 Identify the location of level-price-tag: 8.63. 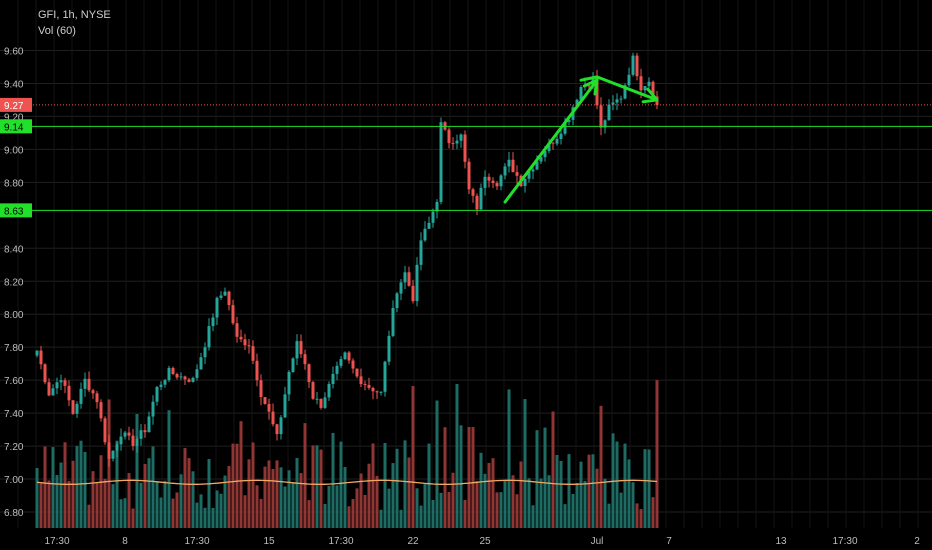
(14, 211).